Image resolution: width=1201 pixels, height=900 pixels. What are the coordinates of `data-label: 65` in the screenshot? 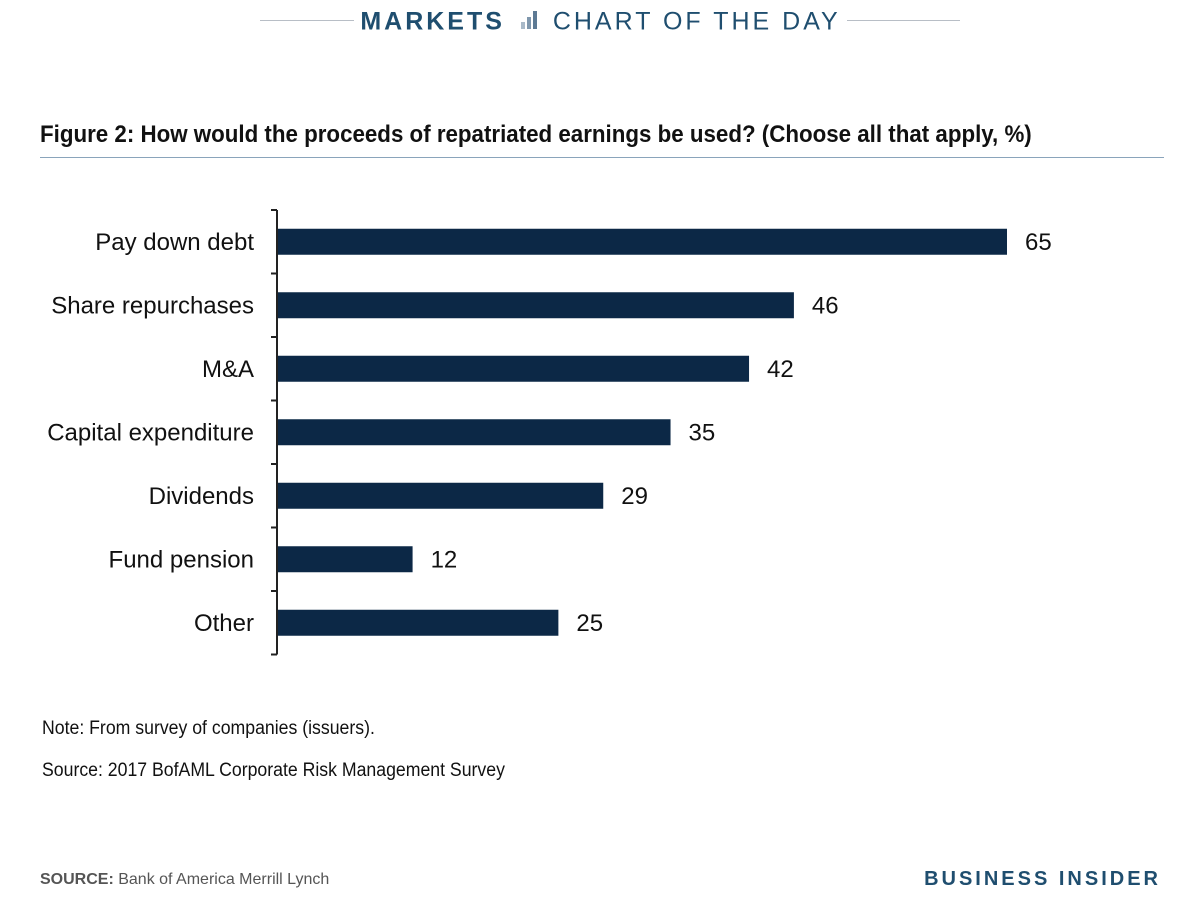 It's located at (1038, 242).